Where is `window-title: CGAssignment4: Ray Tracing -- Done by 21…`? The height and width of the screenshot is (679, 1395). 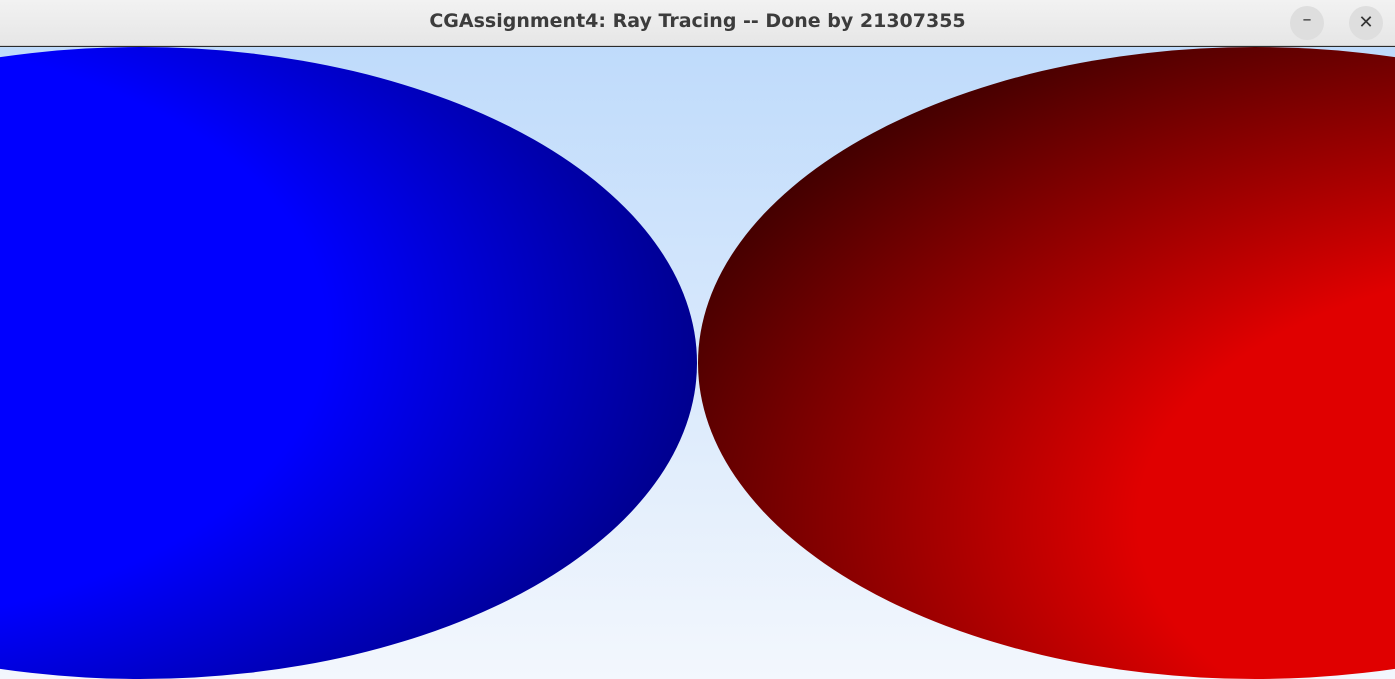
window-title: CGAssignment4: Ray Tracing -- Done by 21… is located at coordinates (697, 21).